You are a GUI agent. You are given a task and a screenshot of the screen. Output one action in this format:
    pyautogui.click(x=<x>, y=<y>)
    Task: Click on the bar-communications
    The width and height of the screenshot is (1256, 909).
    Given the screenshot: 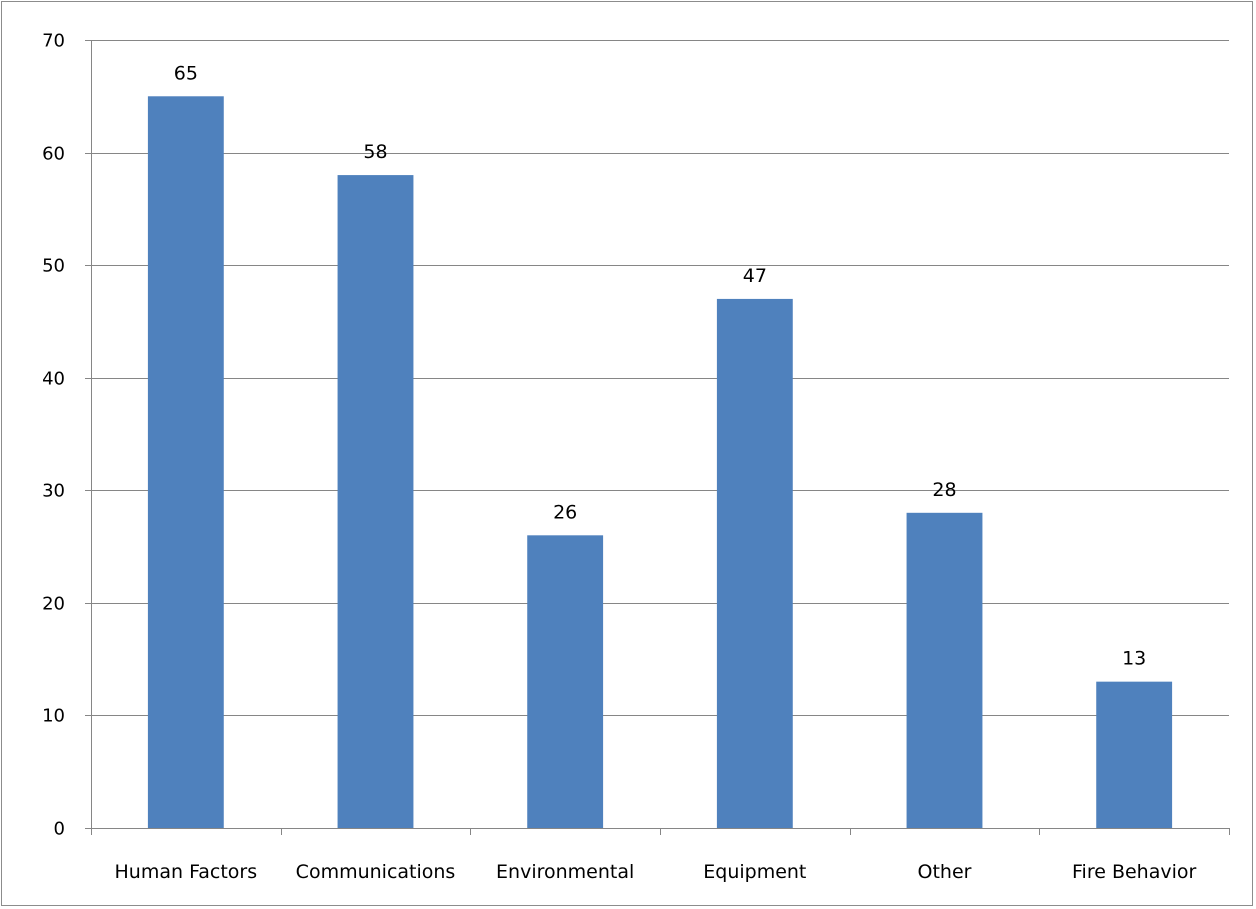 What is the action you would take?
    pyautogui.click(x=375, y=502)
    